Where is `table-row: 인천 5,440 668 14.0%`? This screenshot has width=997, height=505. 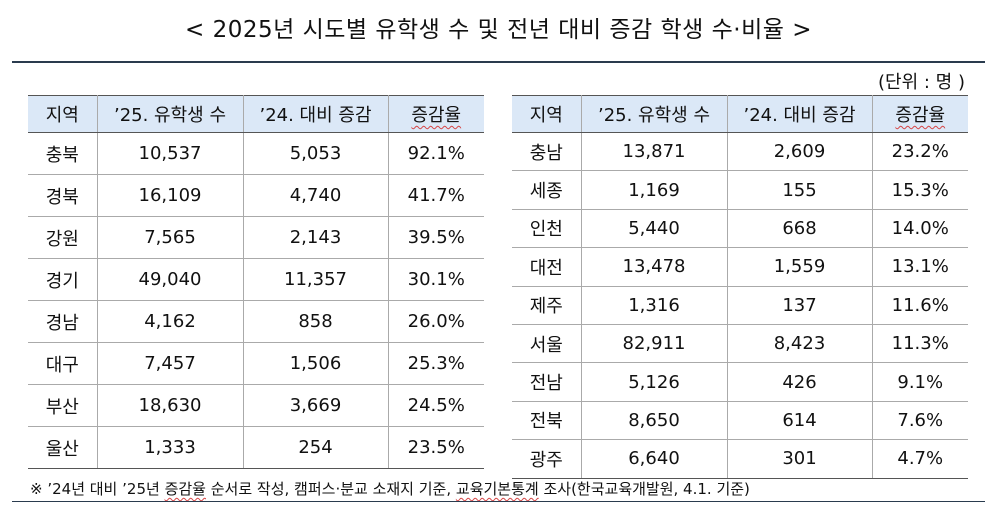
table-row: 인천 5,440 668 14.0% is located at coordinates (740, 228).